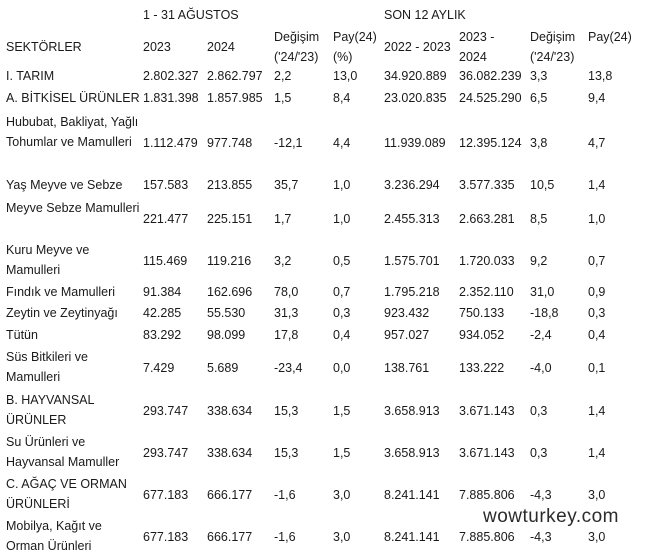 The image size is (651, 558). What do you see at coordinates (600, 76) in the screenshot?
I see `cell-12m-share: 13,8` at bounding box center [600, 76].